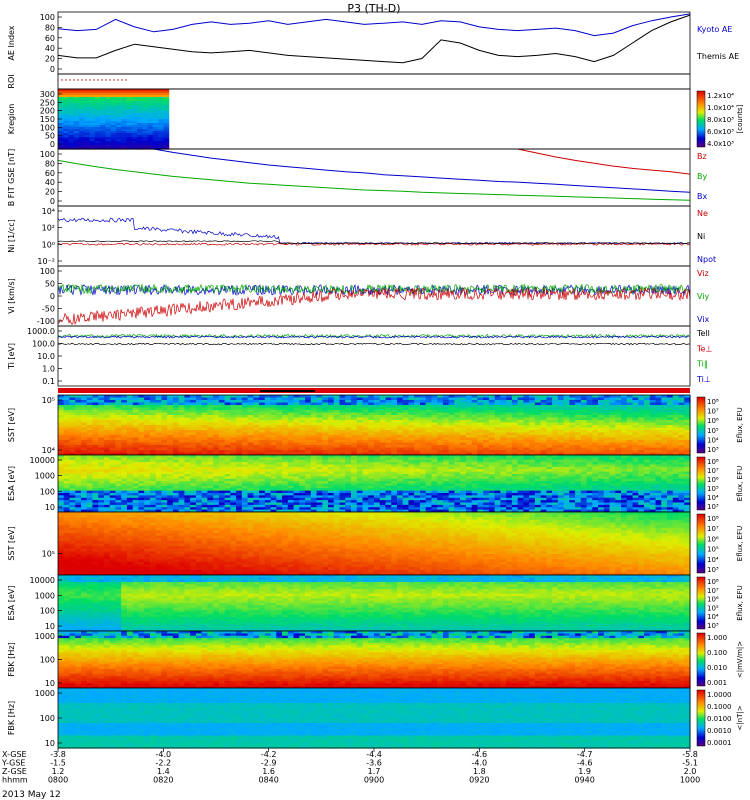 The image size is (750, 800). I want to click on panel-roi-frame, so click(374, 81).